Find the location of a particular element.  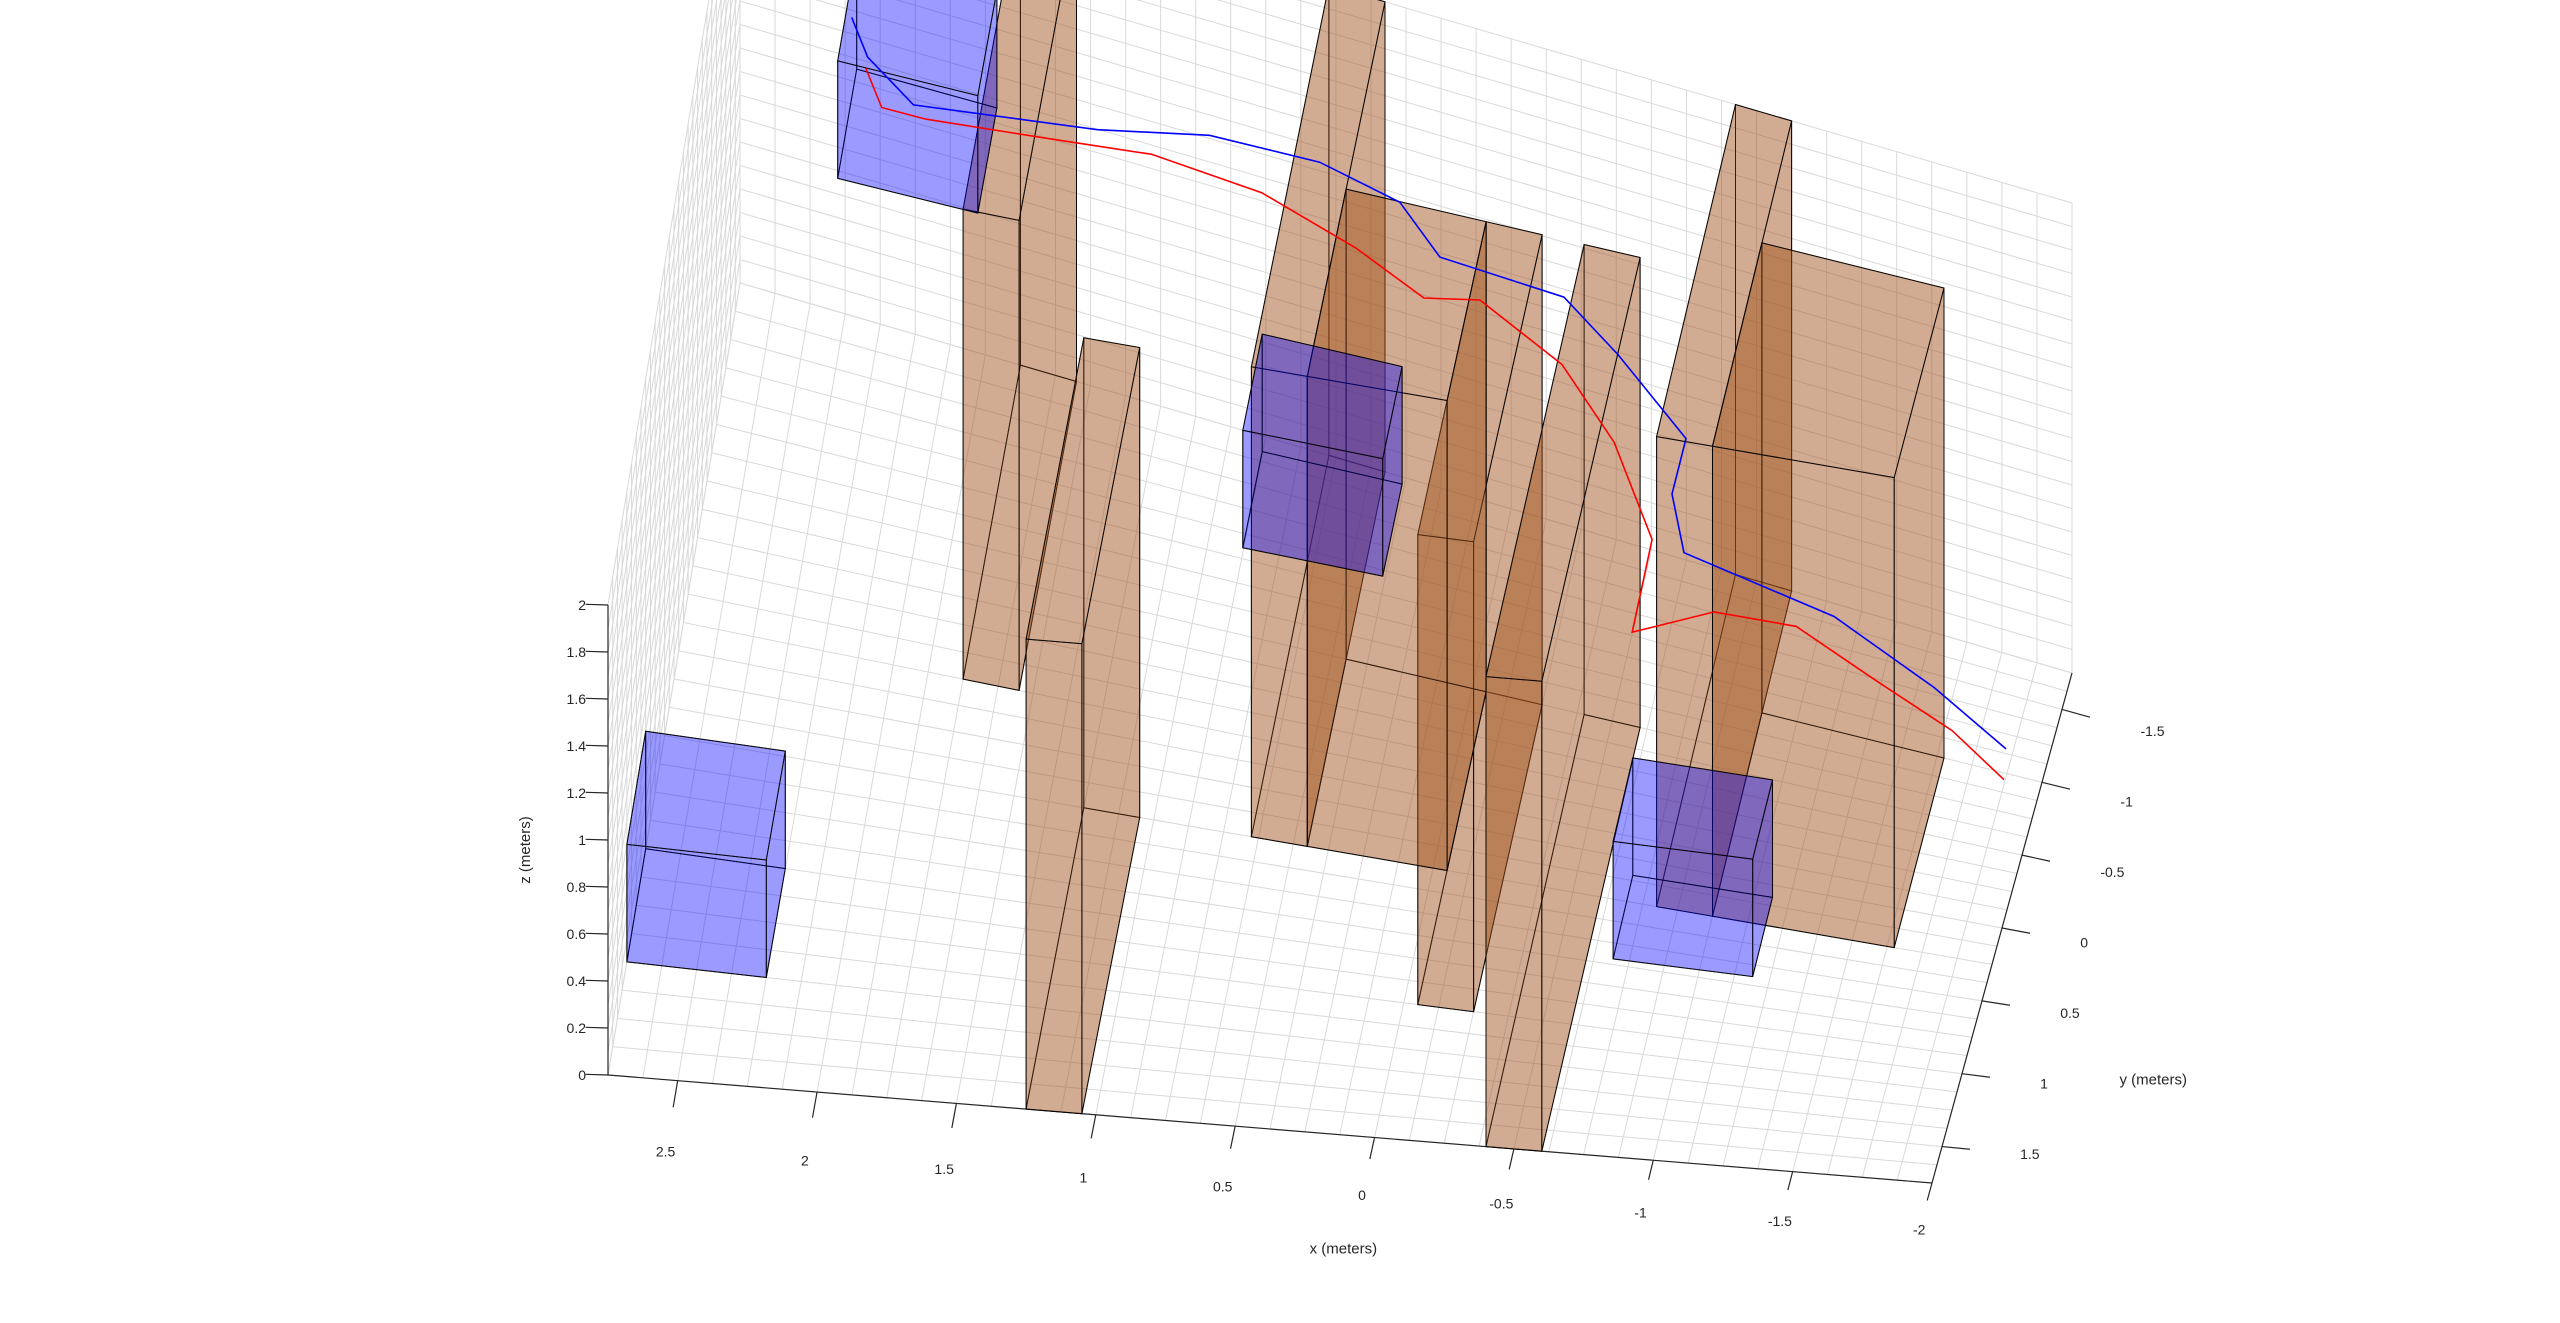

y-tick-label: 0.5 is located at coordinates (2070, 1013).